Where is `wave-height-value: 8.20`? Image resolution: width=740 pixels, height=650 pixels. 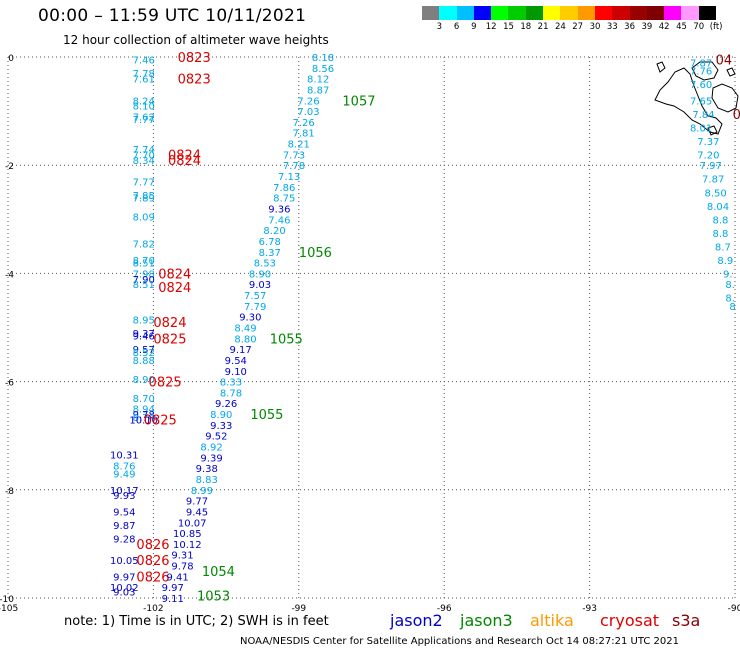
wave-height-value: 8.20 is located at coordinates (274, 231).